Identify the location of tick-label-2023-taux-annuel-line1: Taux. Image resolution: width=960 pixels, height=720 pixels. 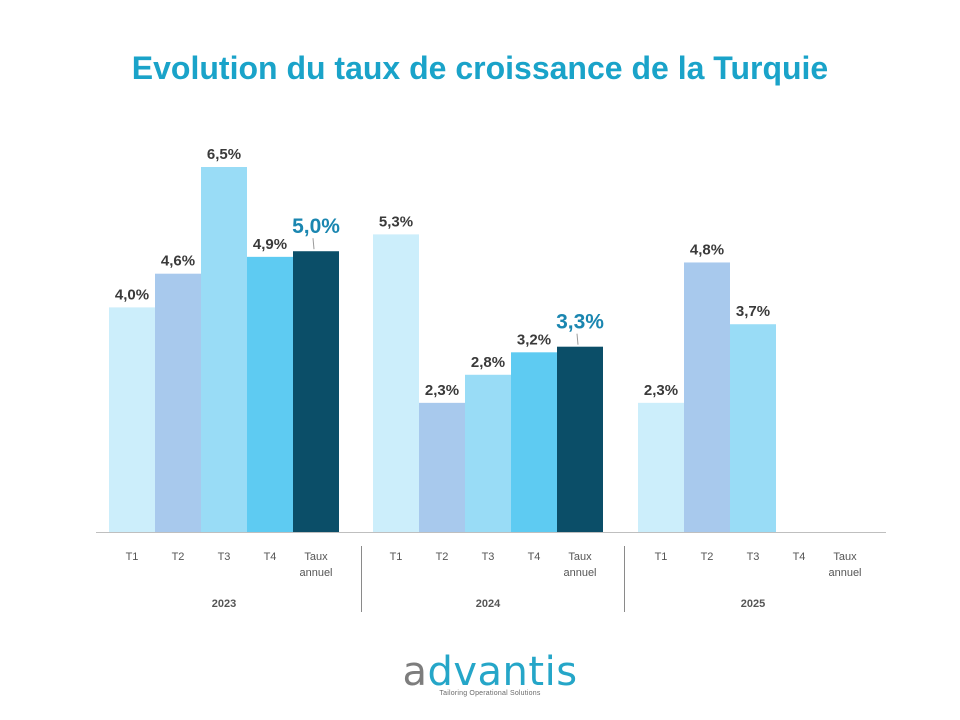
(316, 557).